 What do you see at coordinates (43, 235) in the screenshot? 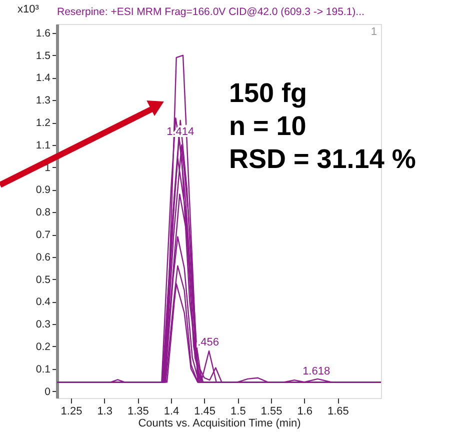
I see `y-tick-label: 0.7` at bounding box center [43, 235].